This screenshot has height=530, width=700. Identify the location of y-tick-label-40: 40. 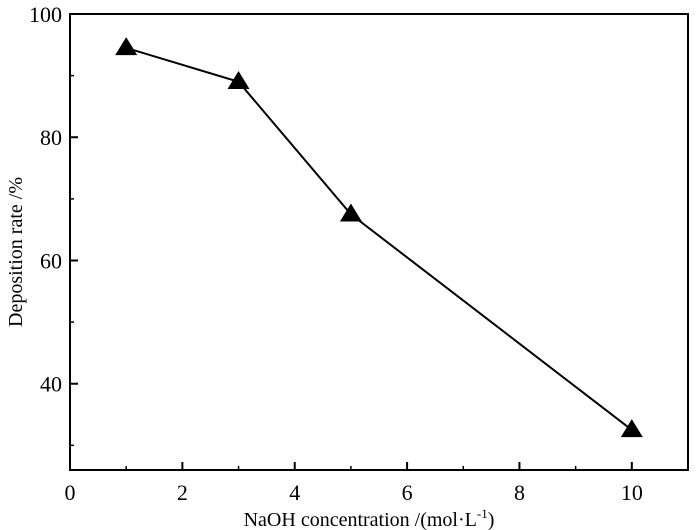
(51, 384).